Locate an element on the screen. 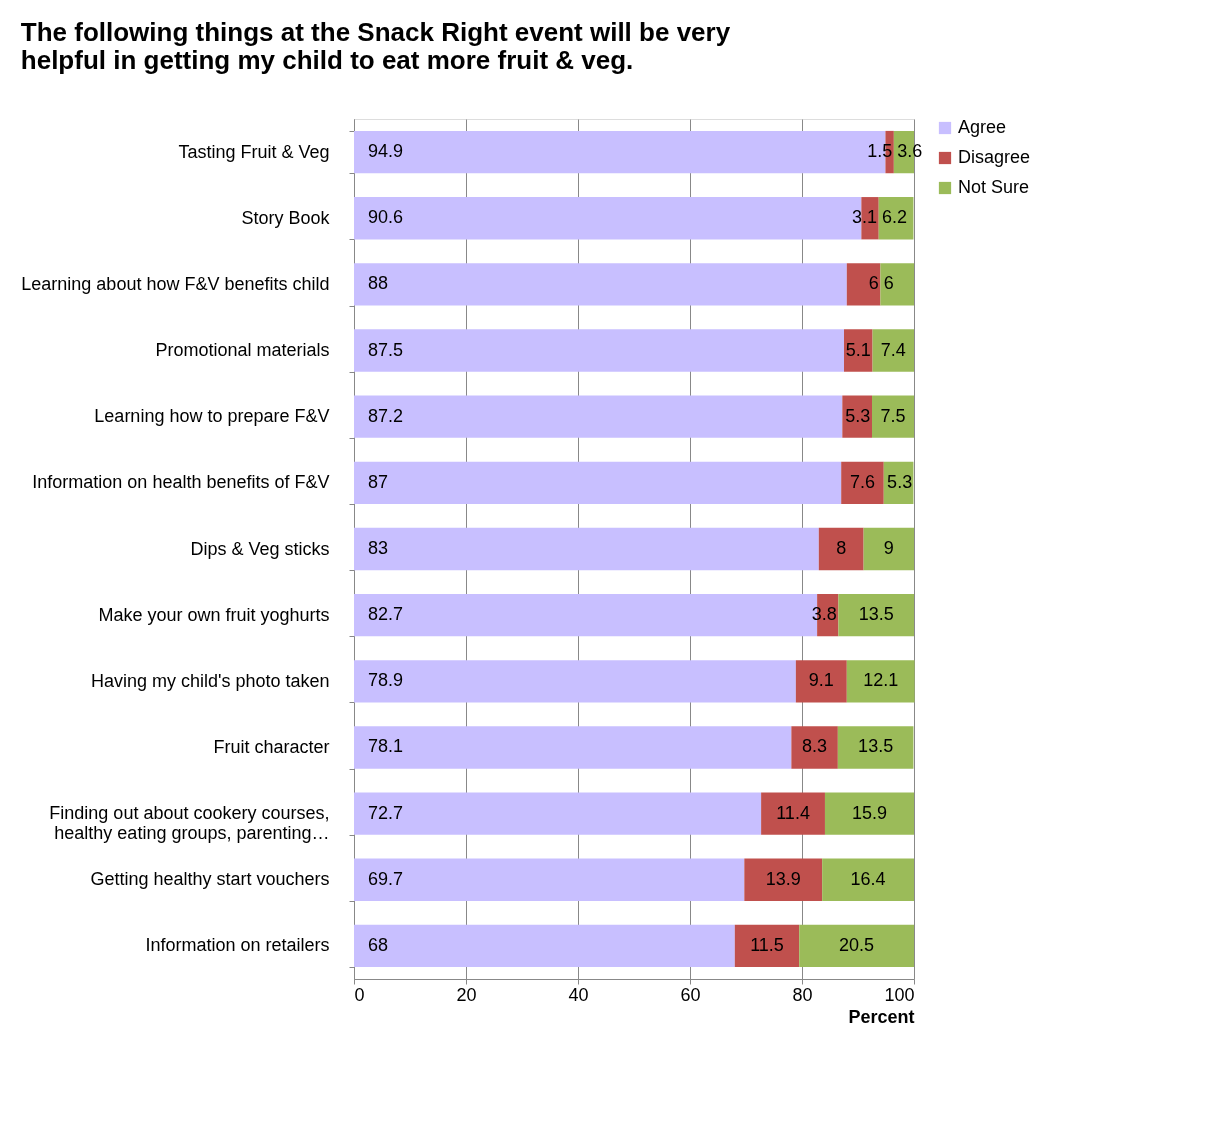 The width and height of the screenshot is (1224, 1146). data-label: 12.1 is located at coordinates (881, 680).